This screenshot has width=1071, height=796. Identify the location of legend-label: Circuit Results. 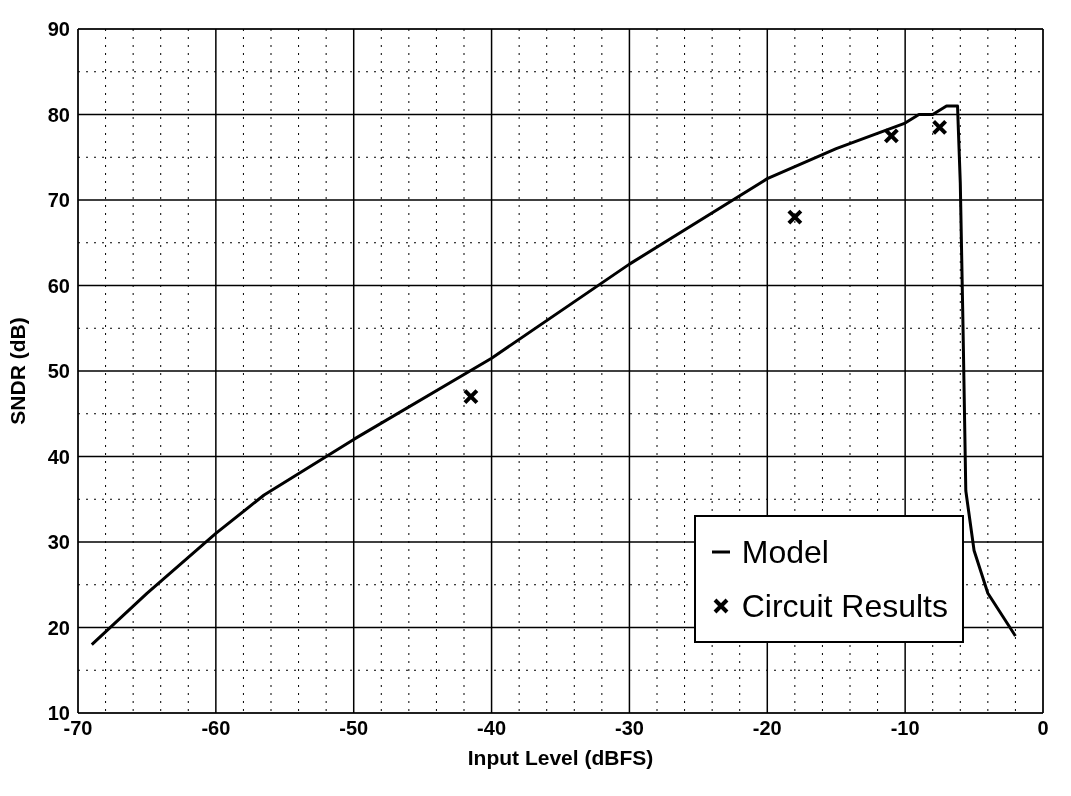
(844, 606).